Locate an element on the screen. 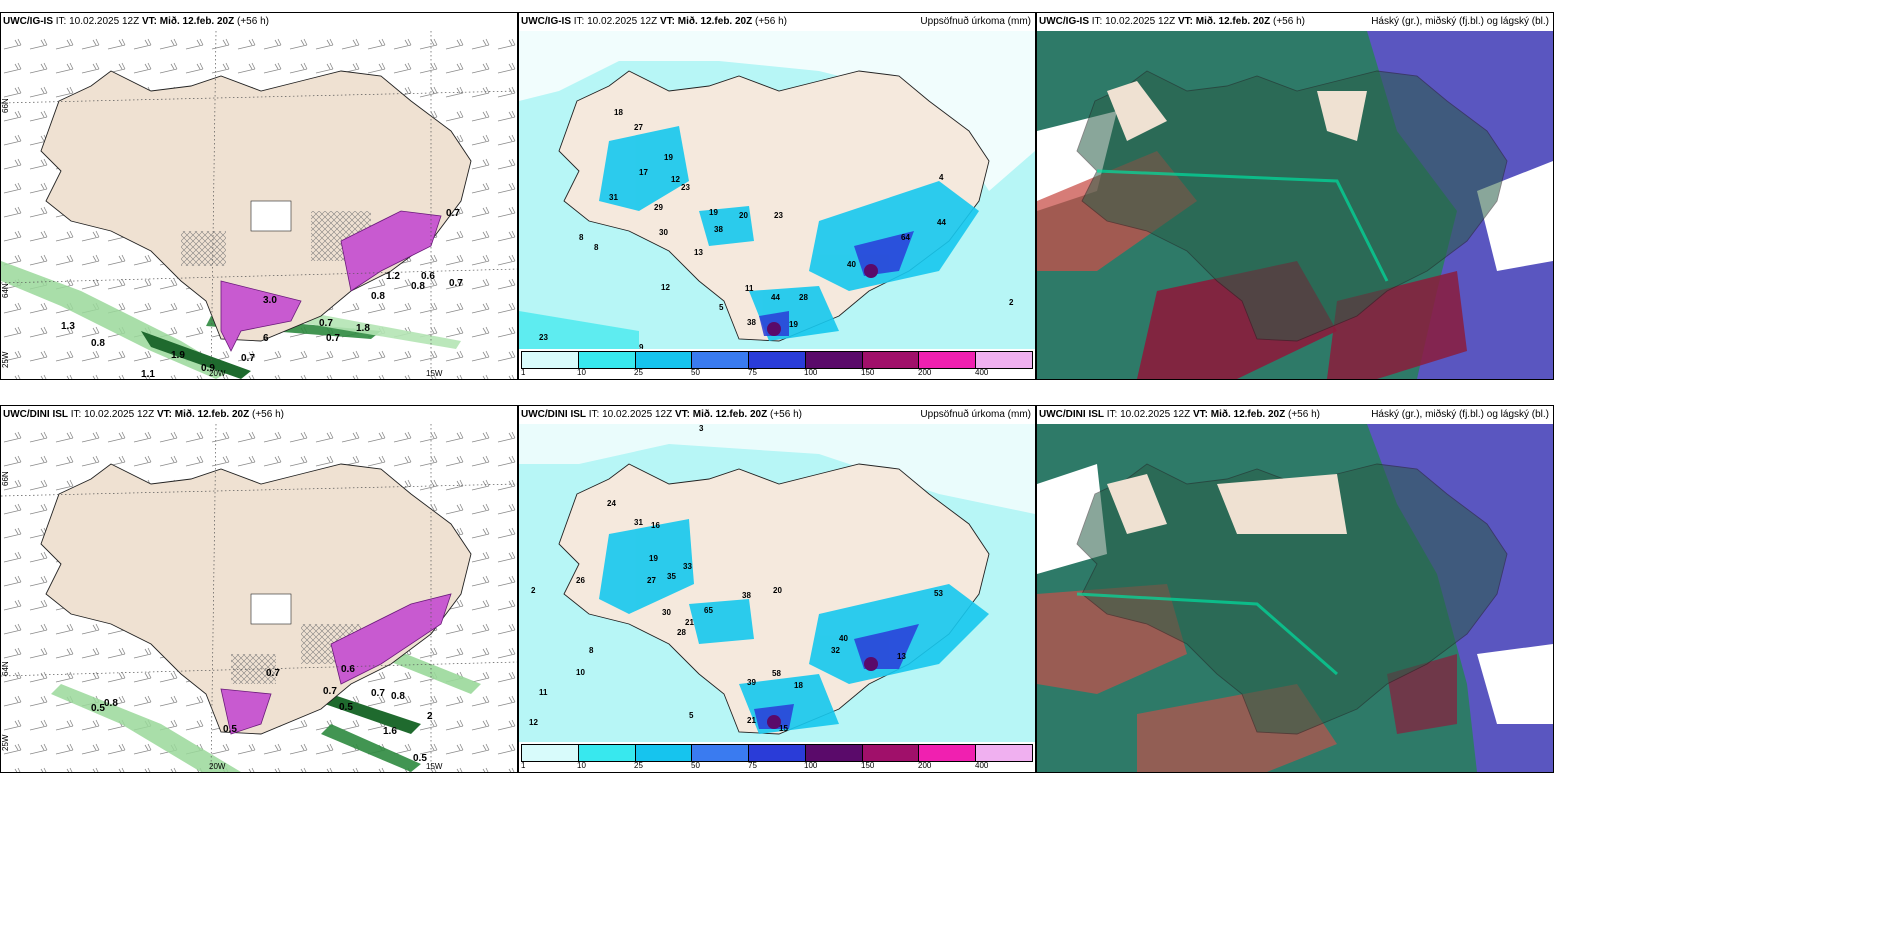 The height and width of the screenshot is (950, 1900). wind-map is located at coordinates (259, 598).